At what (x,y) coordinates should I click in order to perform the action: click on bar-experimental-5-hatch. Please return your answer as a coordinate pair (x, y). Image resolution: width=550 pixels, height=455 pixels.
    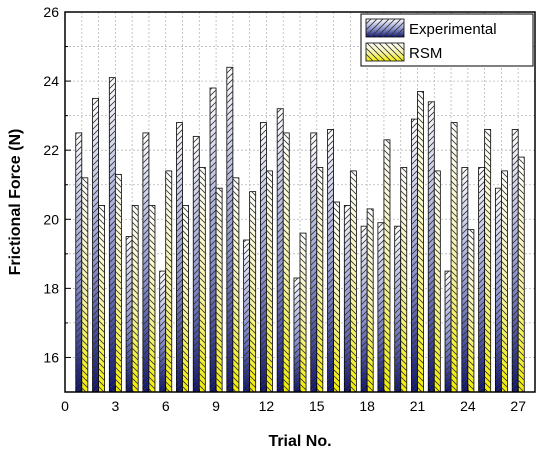
    Looking at the image, I should click on (145, 262).